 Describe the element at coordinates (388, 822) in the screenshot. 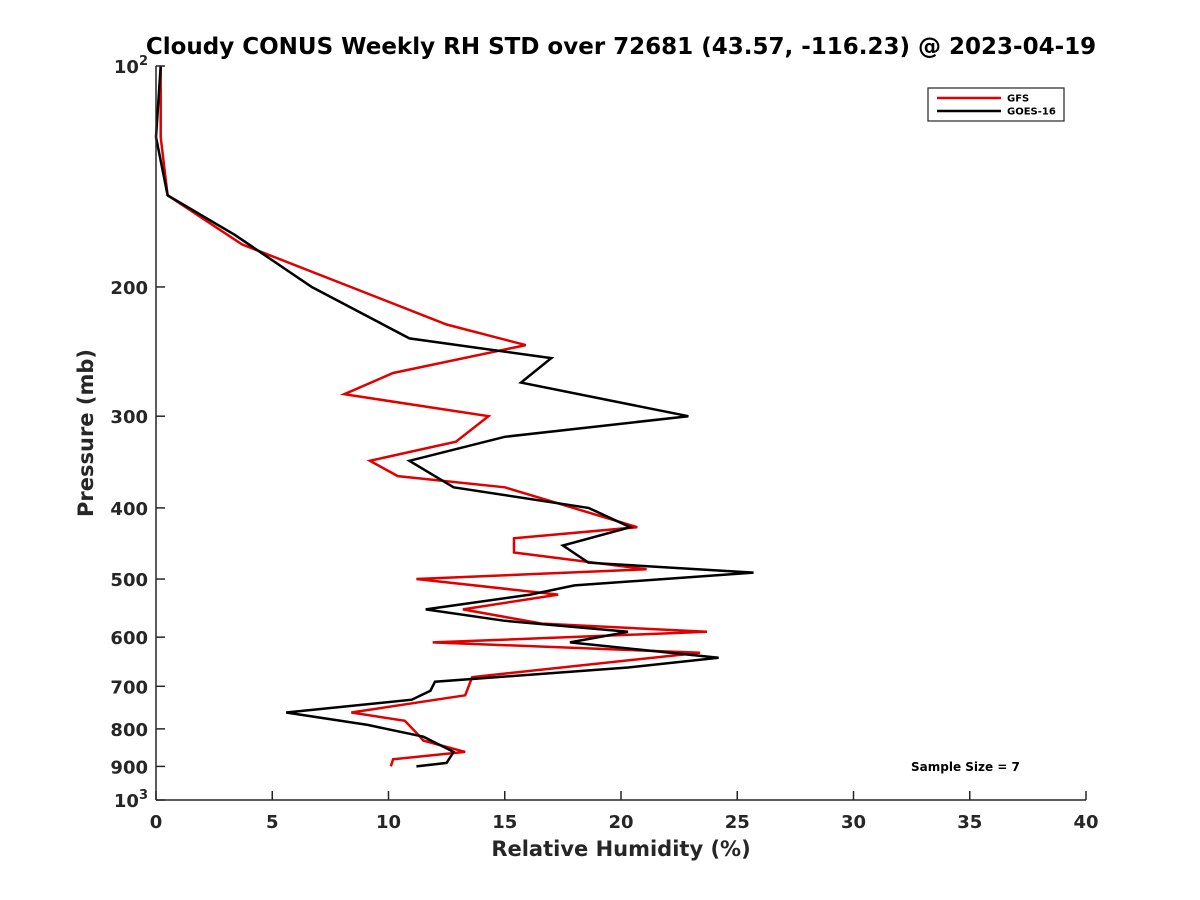

I see `x-tick-label: 10` at that location.